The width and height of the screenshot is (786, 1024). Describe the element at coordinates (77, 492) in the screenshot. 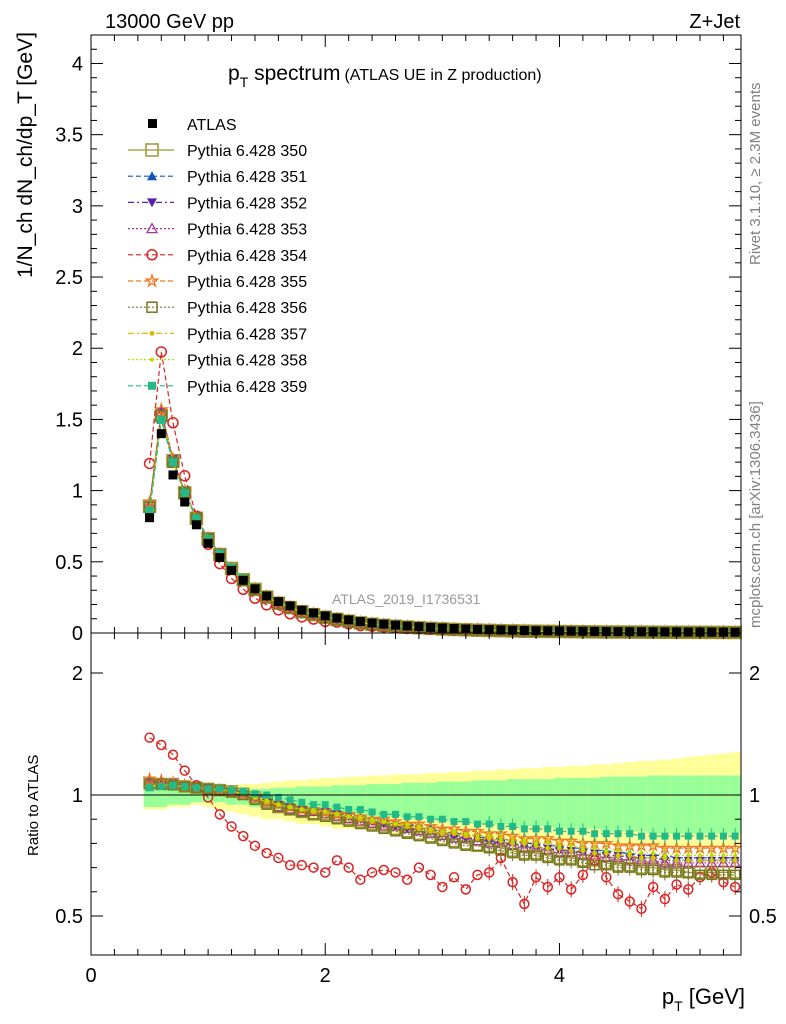

I see `y-tick-label-top: 1` at that location.